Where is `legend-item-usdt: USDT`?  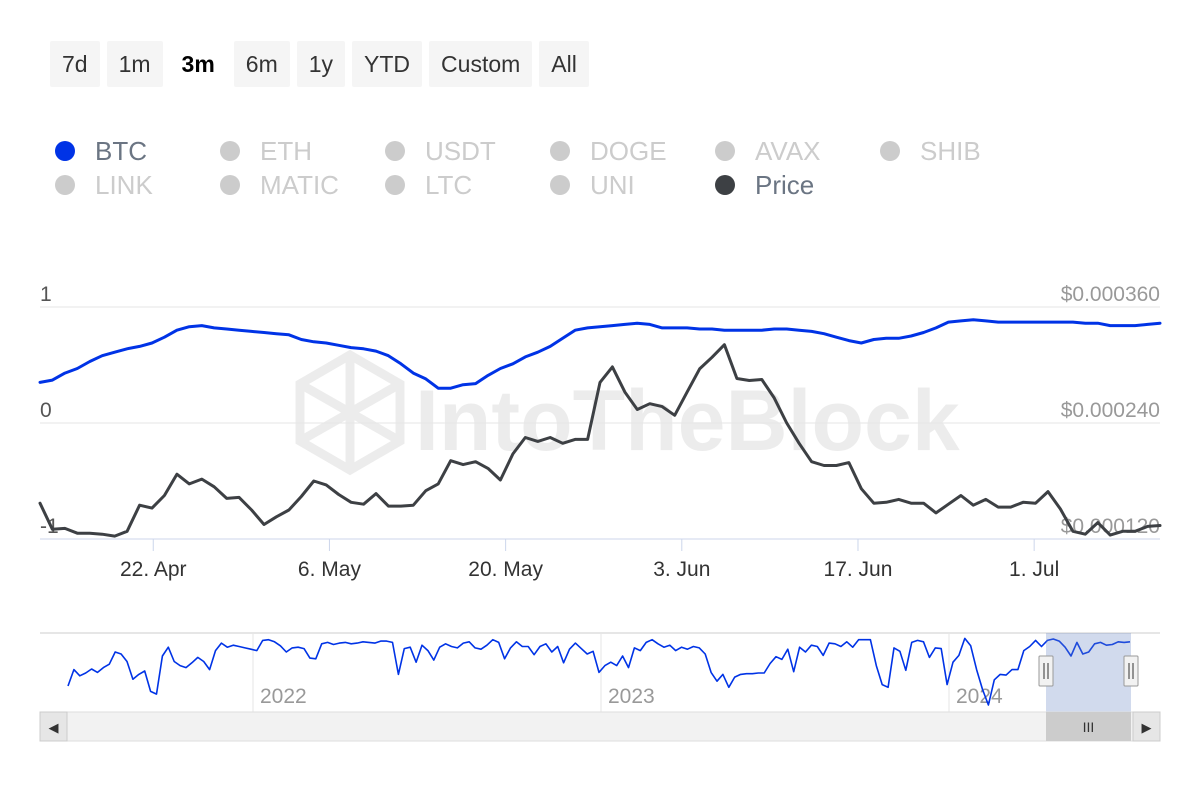
legend-item-usdt: USDT is located at coordinates (467, 151).